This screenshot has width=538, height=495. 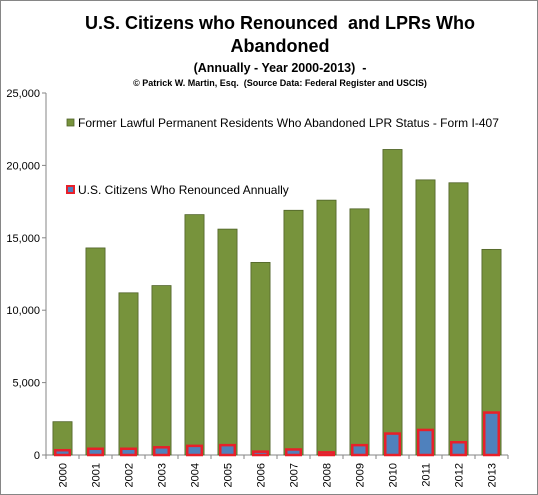 I want to click on lpr-bar-2008, so click(x=326, y=327).